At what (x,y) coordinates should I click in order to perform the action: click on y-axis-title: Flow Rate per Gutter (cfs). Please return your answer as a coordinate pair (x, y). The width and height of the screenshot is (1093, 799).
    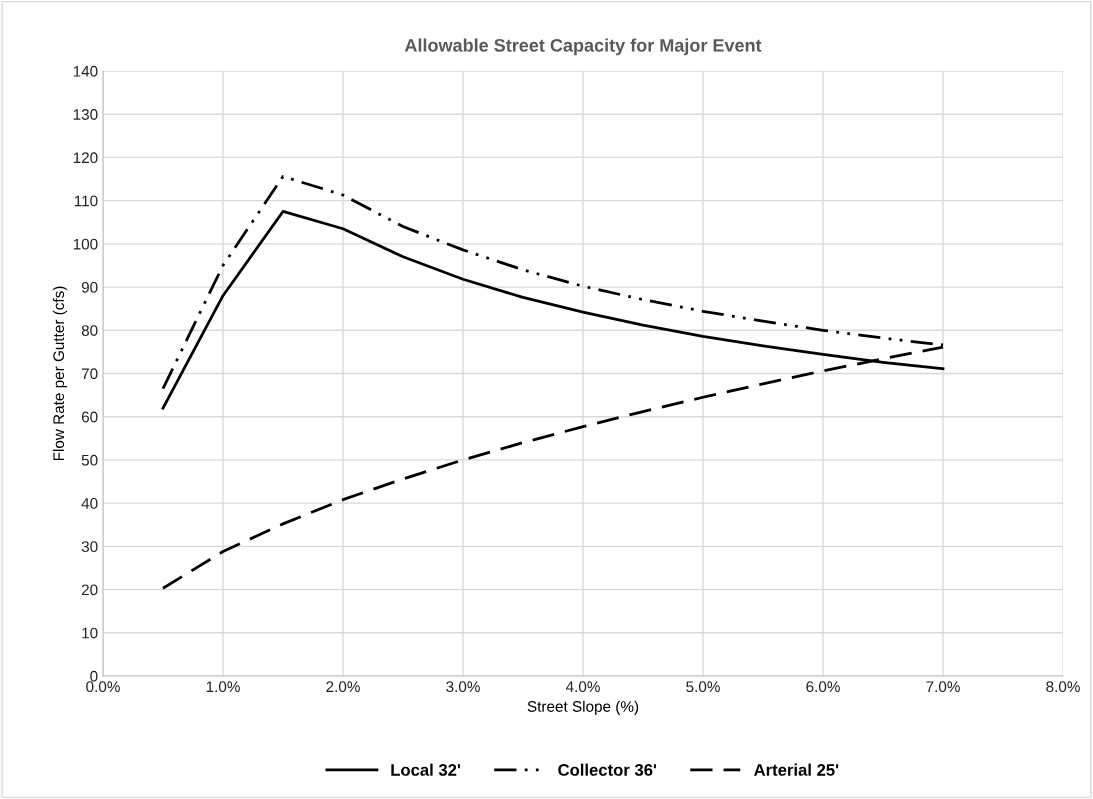
    Looking at the image, I should click on (60, 373).